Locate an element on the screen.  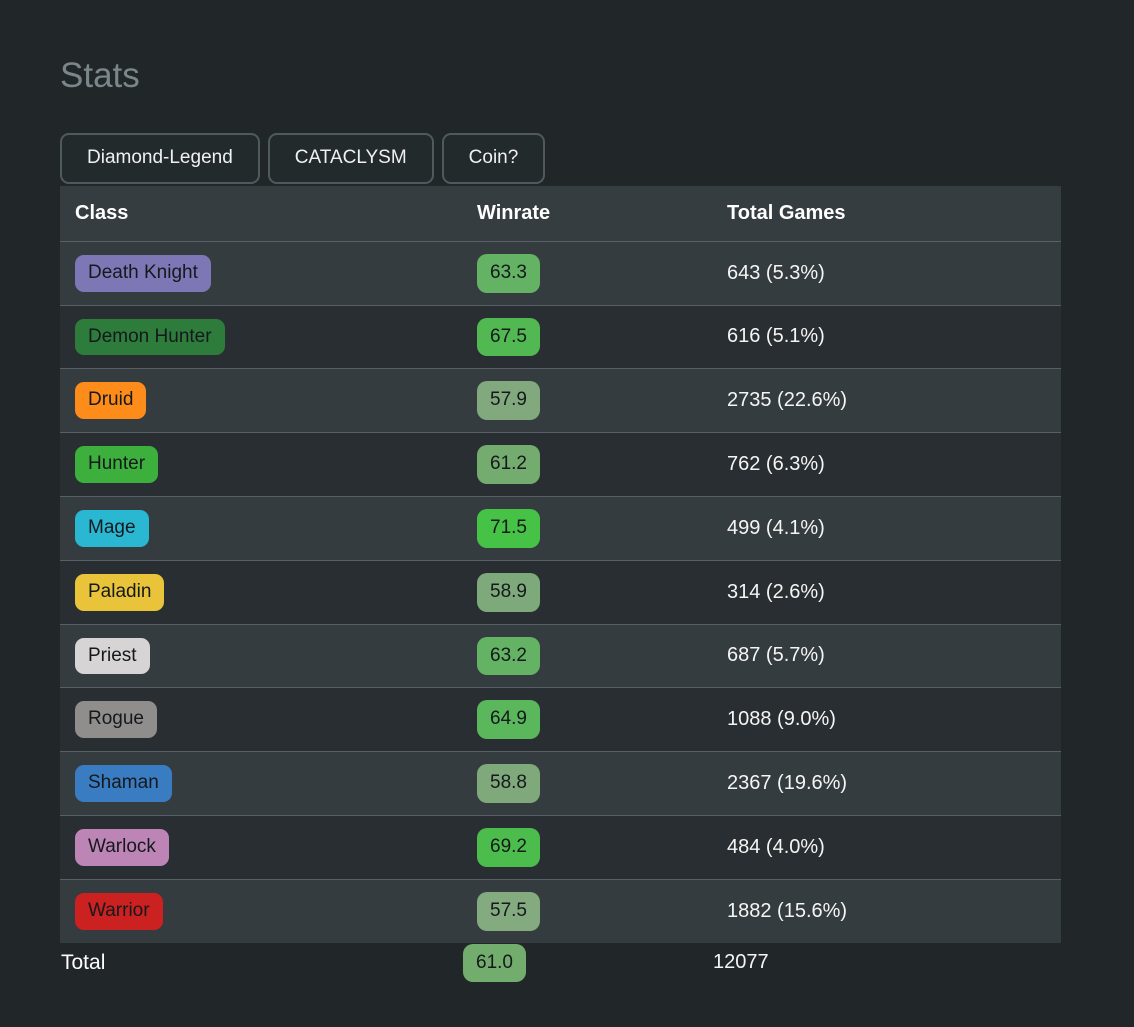
total-row: Total 61.0 12077 is located at coordinates (560, 963).